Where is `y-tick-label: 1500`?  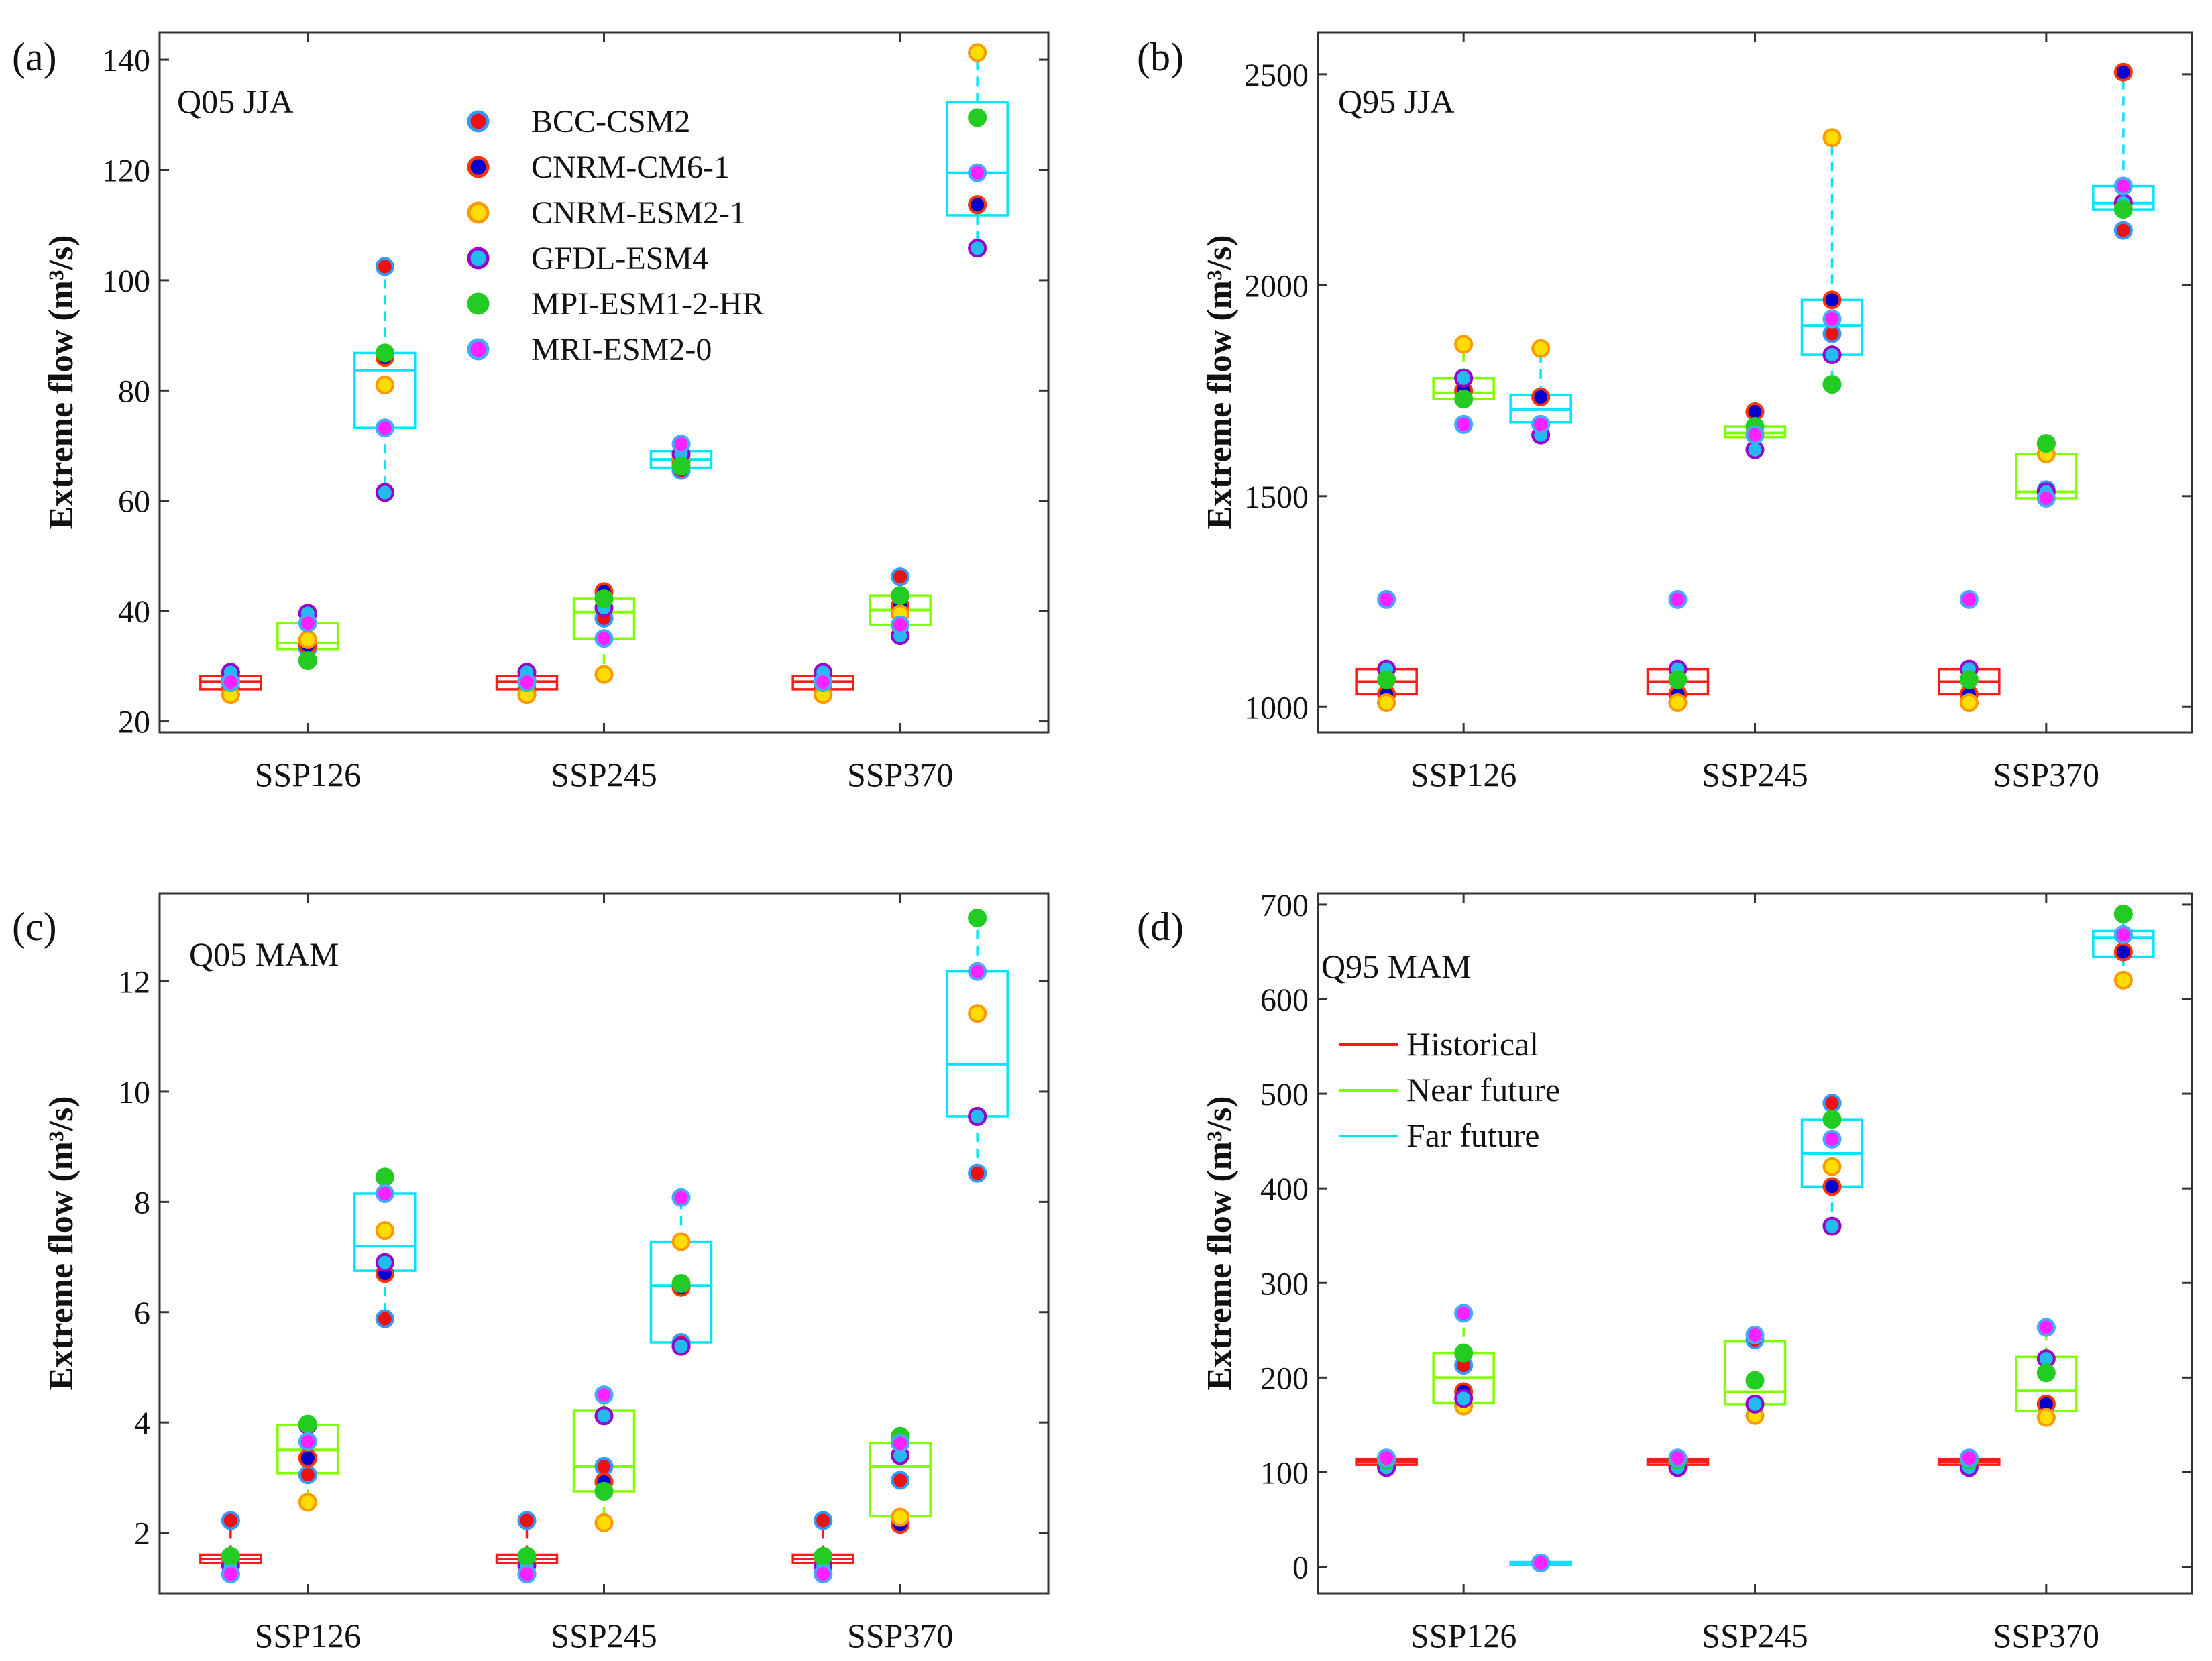
y-tick-label: 1500 is located at coordinates (1276, 497).